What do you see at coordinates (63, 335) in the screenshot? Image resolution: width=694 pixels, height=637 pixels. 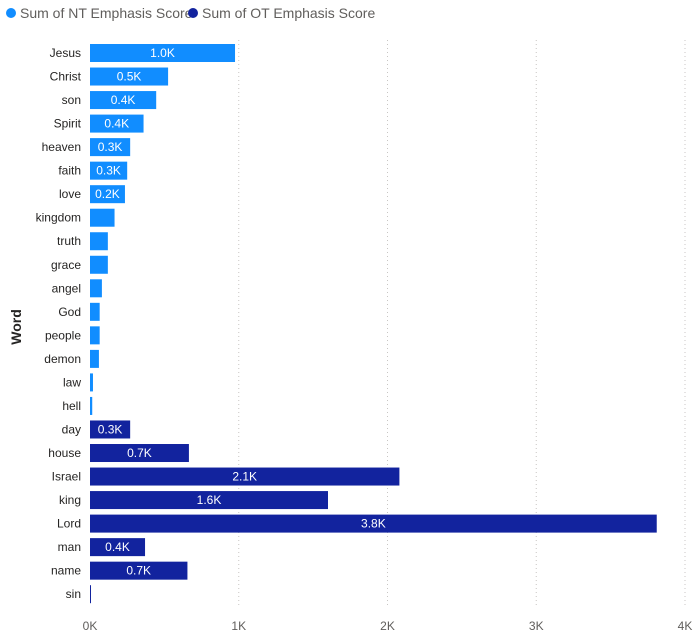 I see `category-label-people: people` at bounding box center [63, 335].